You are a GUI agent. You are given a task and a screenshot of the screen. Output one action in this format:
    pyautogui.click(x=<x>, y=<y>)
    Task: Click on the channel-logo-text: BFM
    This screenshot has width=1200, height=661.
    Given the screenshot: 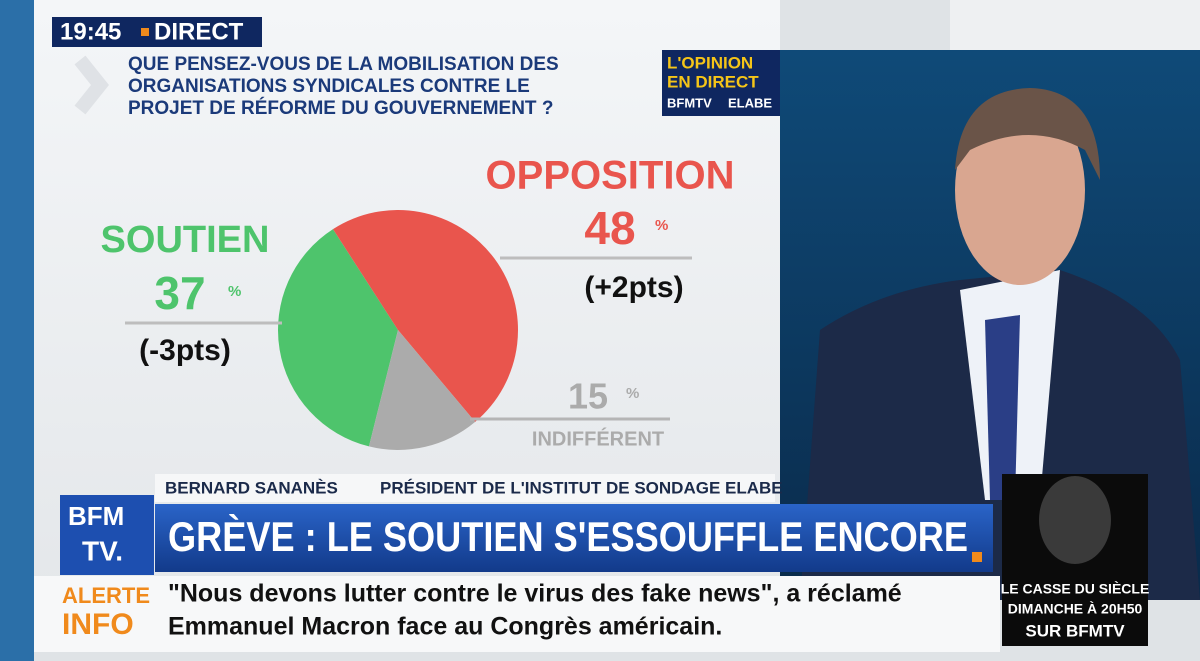 What is the action you would take?
    pyautogui.click(x=96, y=516)
    